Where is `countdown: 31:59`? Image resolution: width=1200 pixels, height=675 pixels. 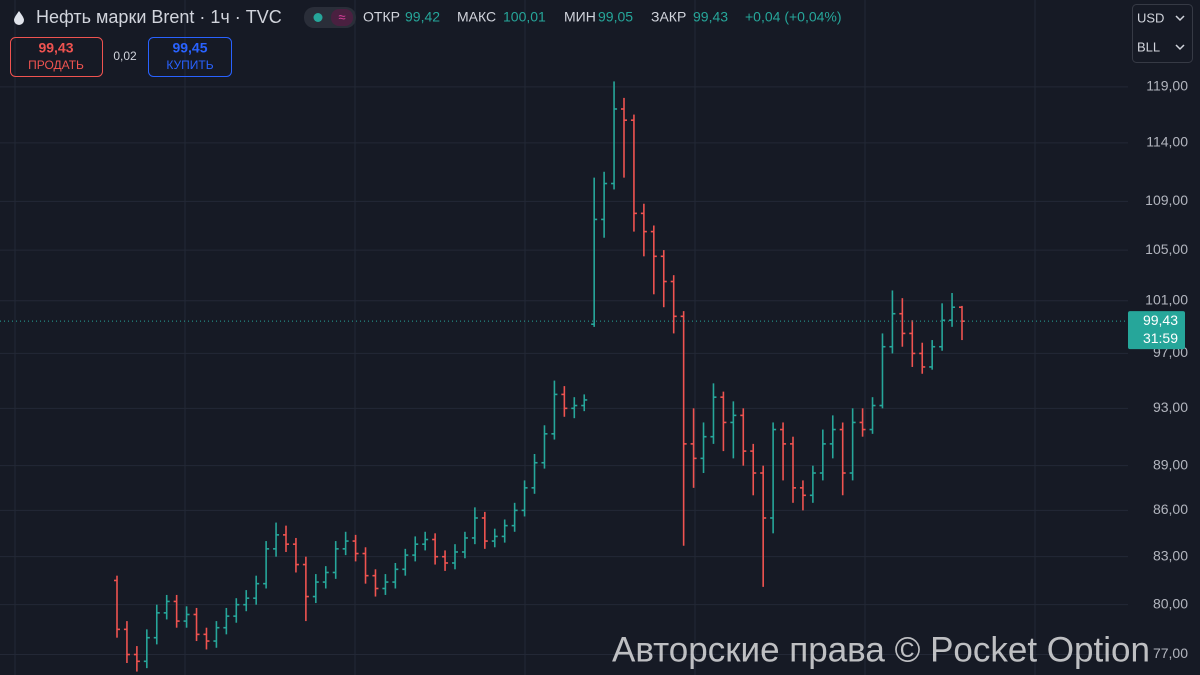
countdown: 31:59 is located at coordinates (1160, 338).